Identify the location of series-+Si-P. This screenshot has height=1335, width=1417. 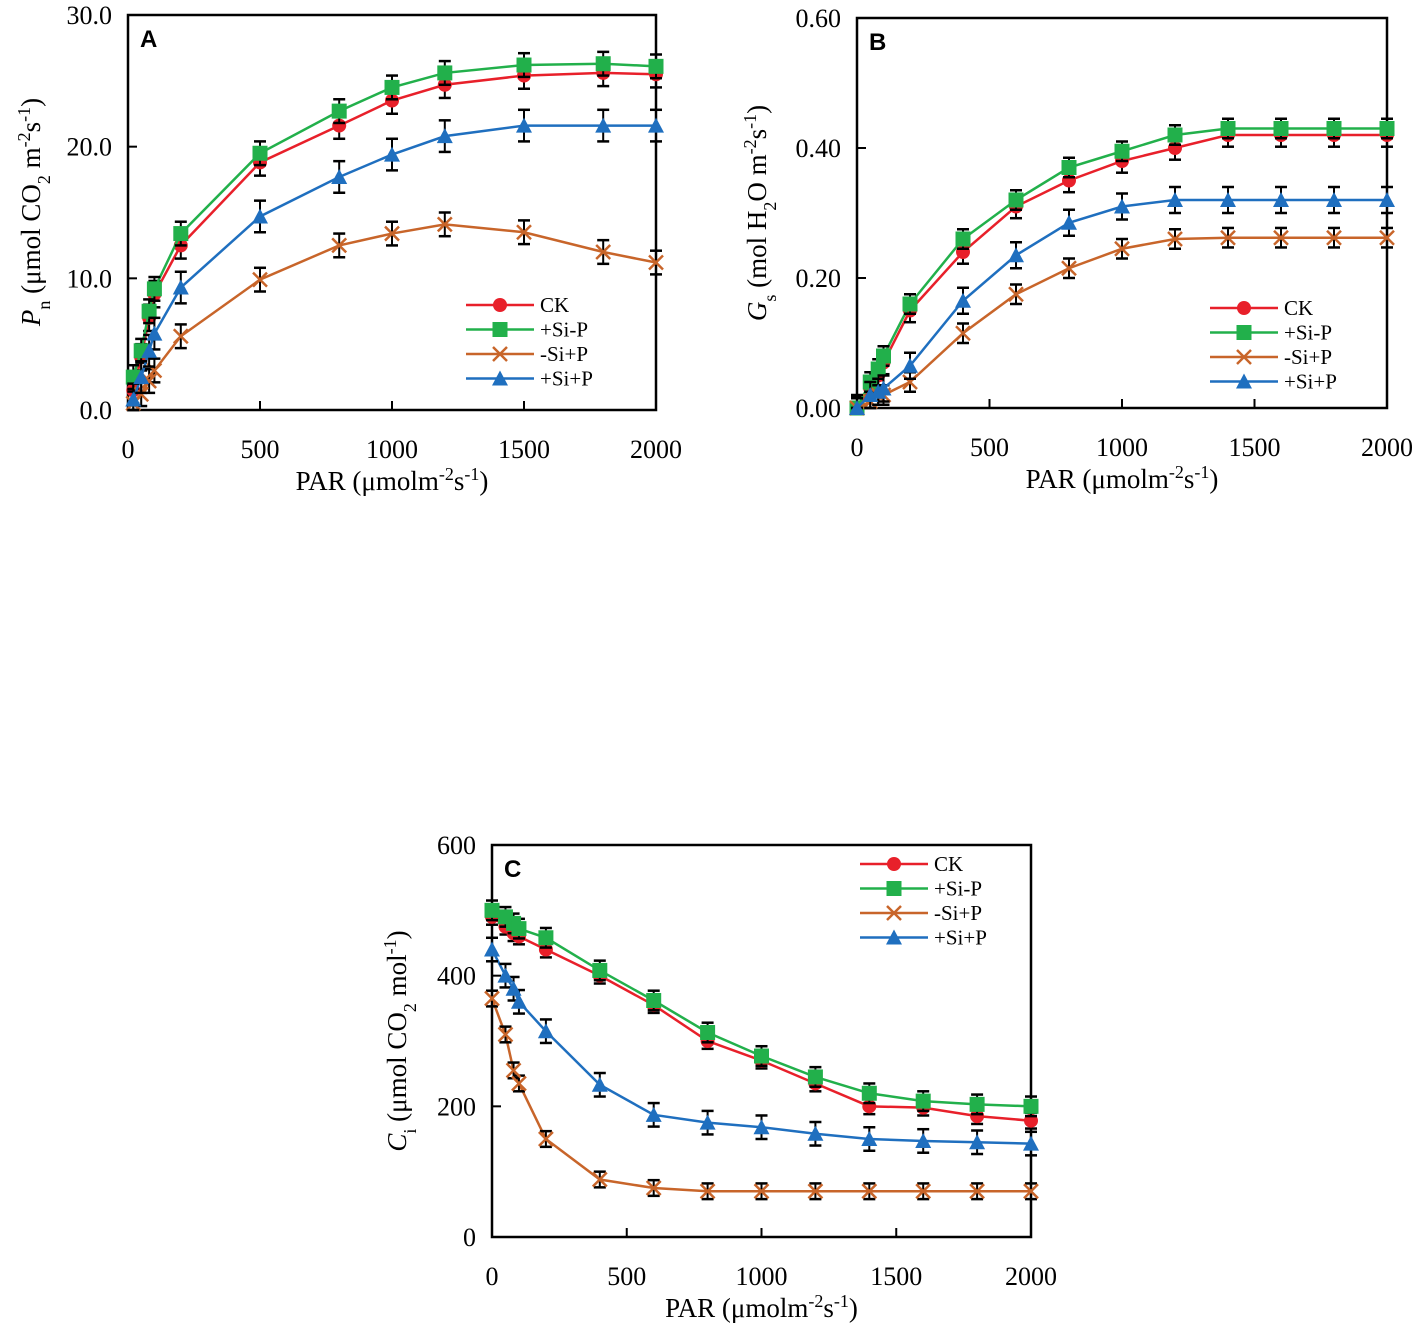
(1122, 266).